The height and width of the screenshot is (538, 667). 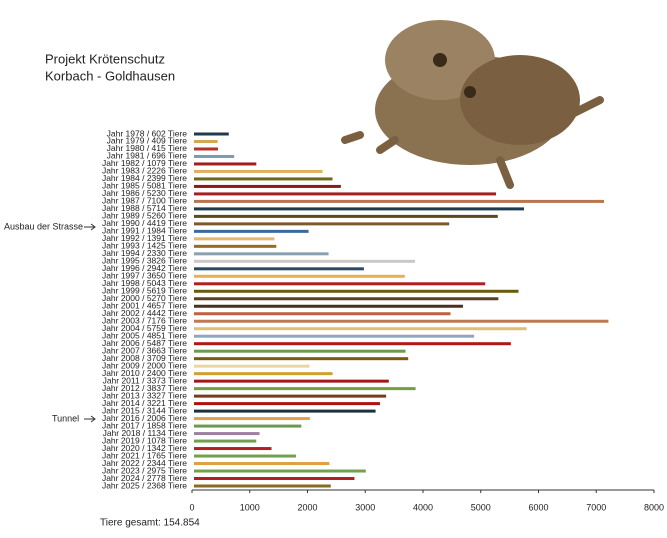 What do you see at coordinates (144, 425) in the screenshot?
I see `y-tick-label: Jahr 2017 / 1858 Tiere` at bounding box center [144, 425].